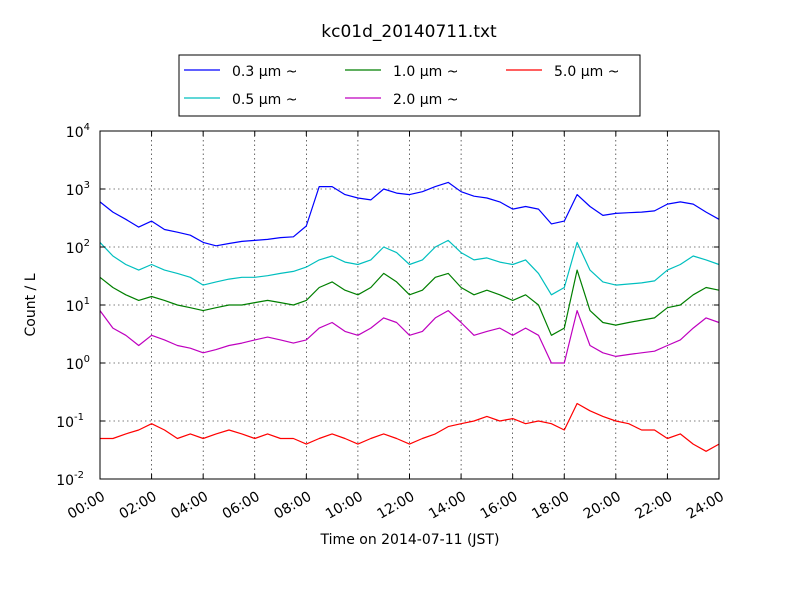 This screenshot has height=600, width=800. What do you see at coordinates (264, 100) in the screenshot?
I see `legend-label-2: 0.5 μm ~` at bounding box center [264, 100].